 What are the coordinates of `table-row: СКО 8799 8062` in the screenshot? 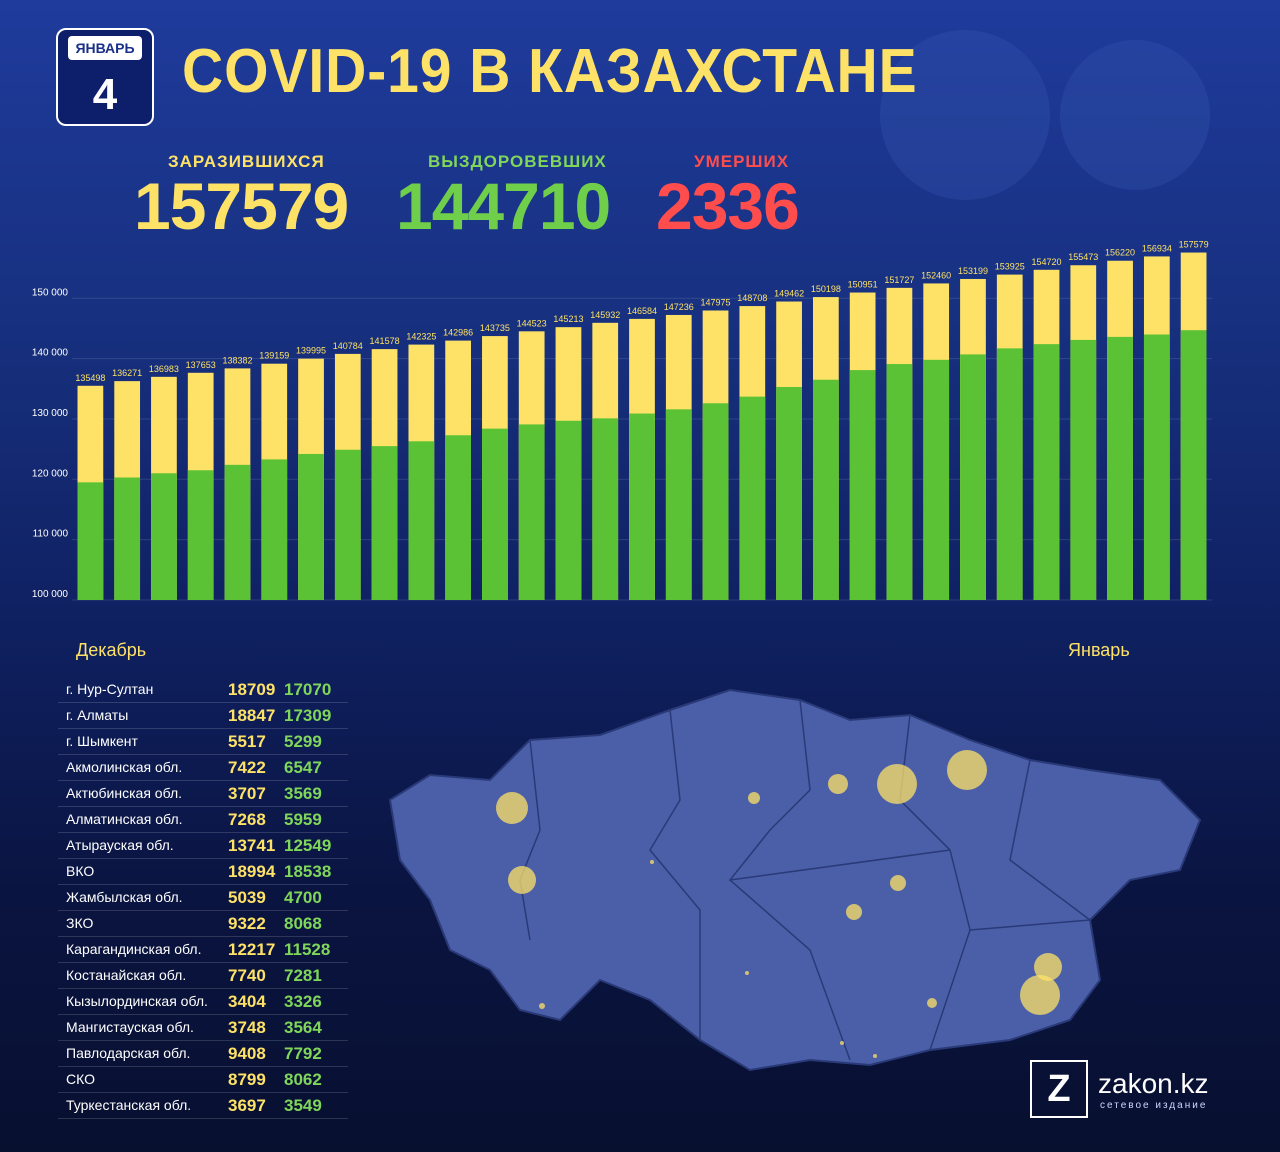 It's located at (203, 1080).